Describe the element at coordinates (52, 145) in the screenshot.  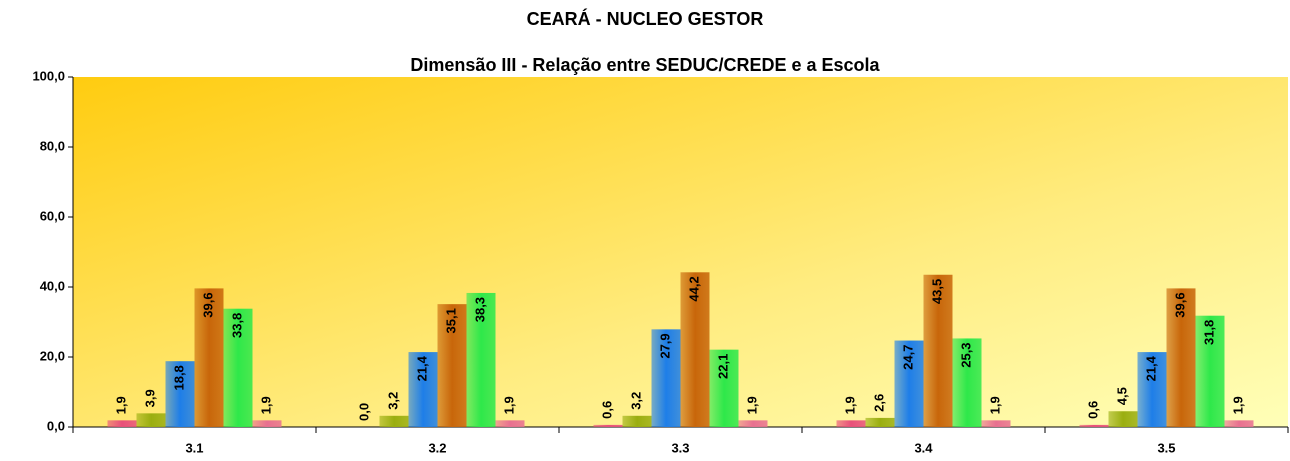
I see `y-tick-label: 80,0` at that location.